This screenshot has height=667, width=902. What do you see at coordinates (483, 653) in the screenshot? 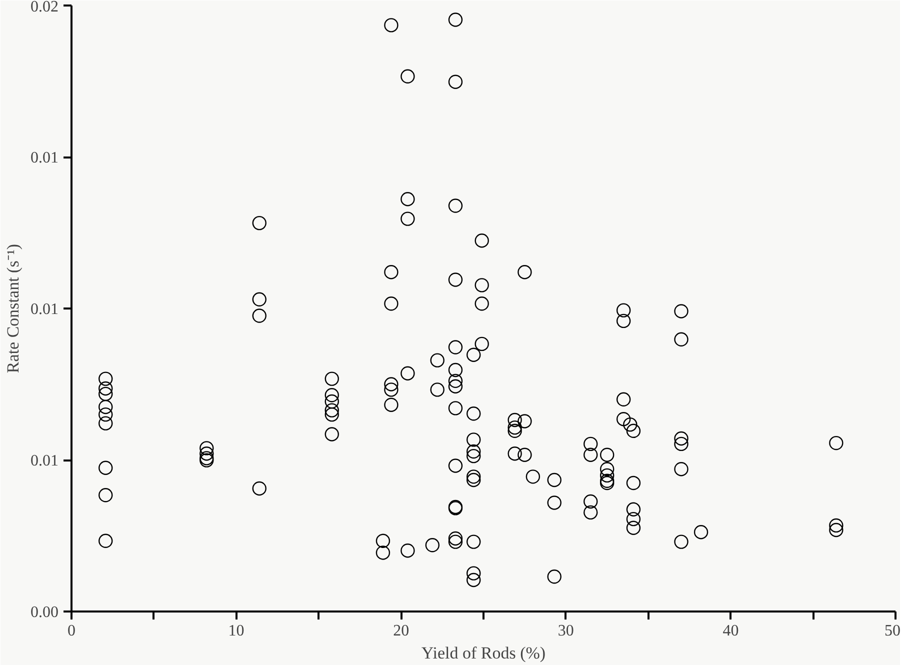
I see `x-axis-title: Yield of Rods (%)` at bounding box center [483, 653].